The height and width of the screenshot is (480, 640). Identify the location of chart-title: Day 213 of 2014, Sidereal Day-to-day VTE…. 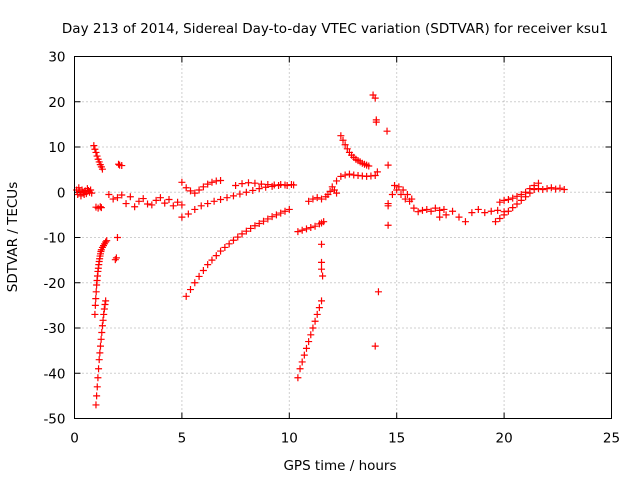
(335, 29).